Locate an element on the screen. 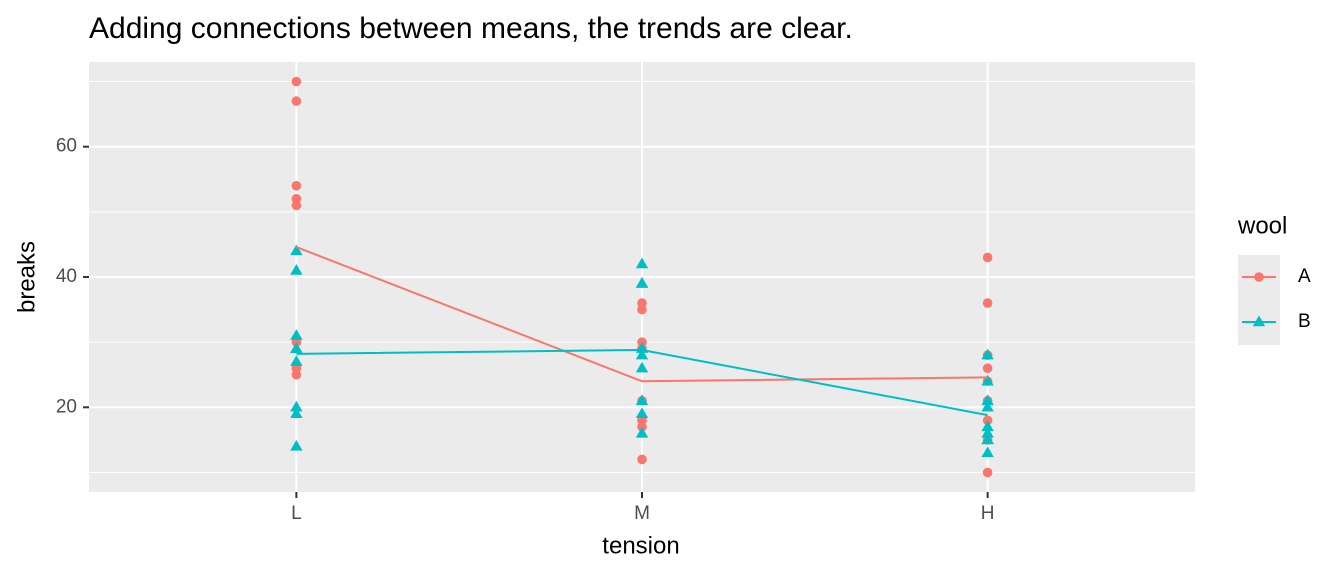 The width and height of the screenshot is (1344, 576). y-axis-label: breaks is located at coordinates (26, 277).